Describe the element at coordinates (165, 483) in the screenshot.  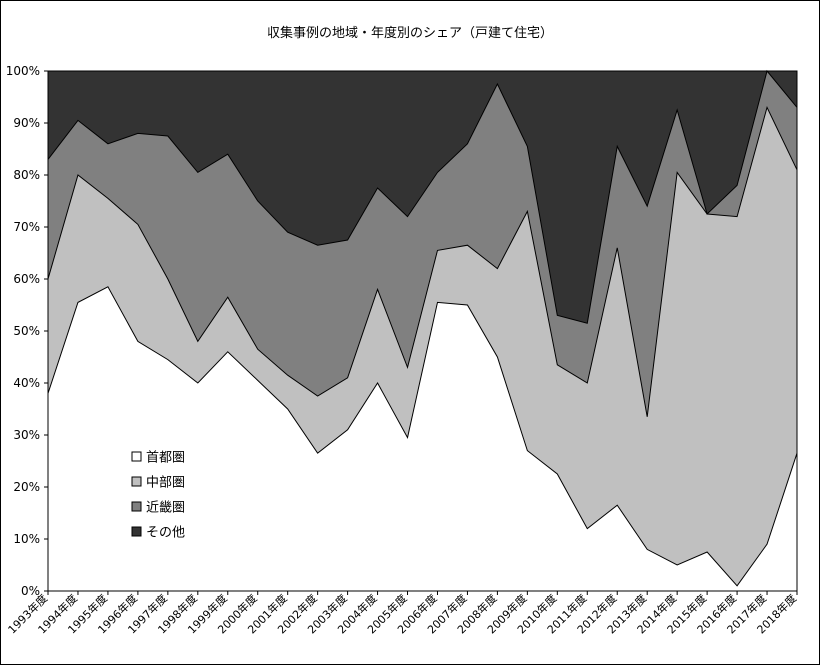
I see `legend-label: 中部圏` at that location.